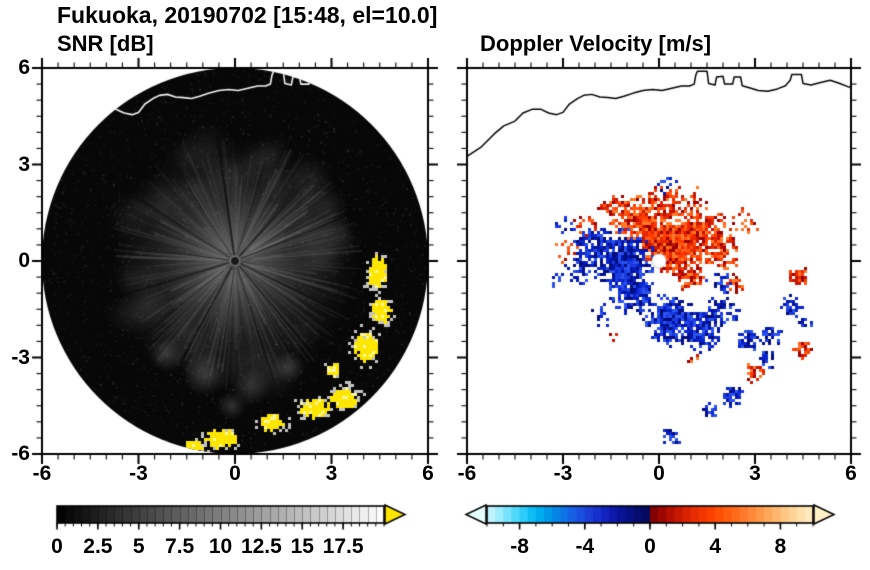 The width and height of the screenshot is (870, 570). Describe the element at coordinates (247, 15) in the screenshot. I see `figure-title: Fukuoka, 20190702 [15:48, el=10.0]` at that location.